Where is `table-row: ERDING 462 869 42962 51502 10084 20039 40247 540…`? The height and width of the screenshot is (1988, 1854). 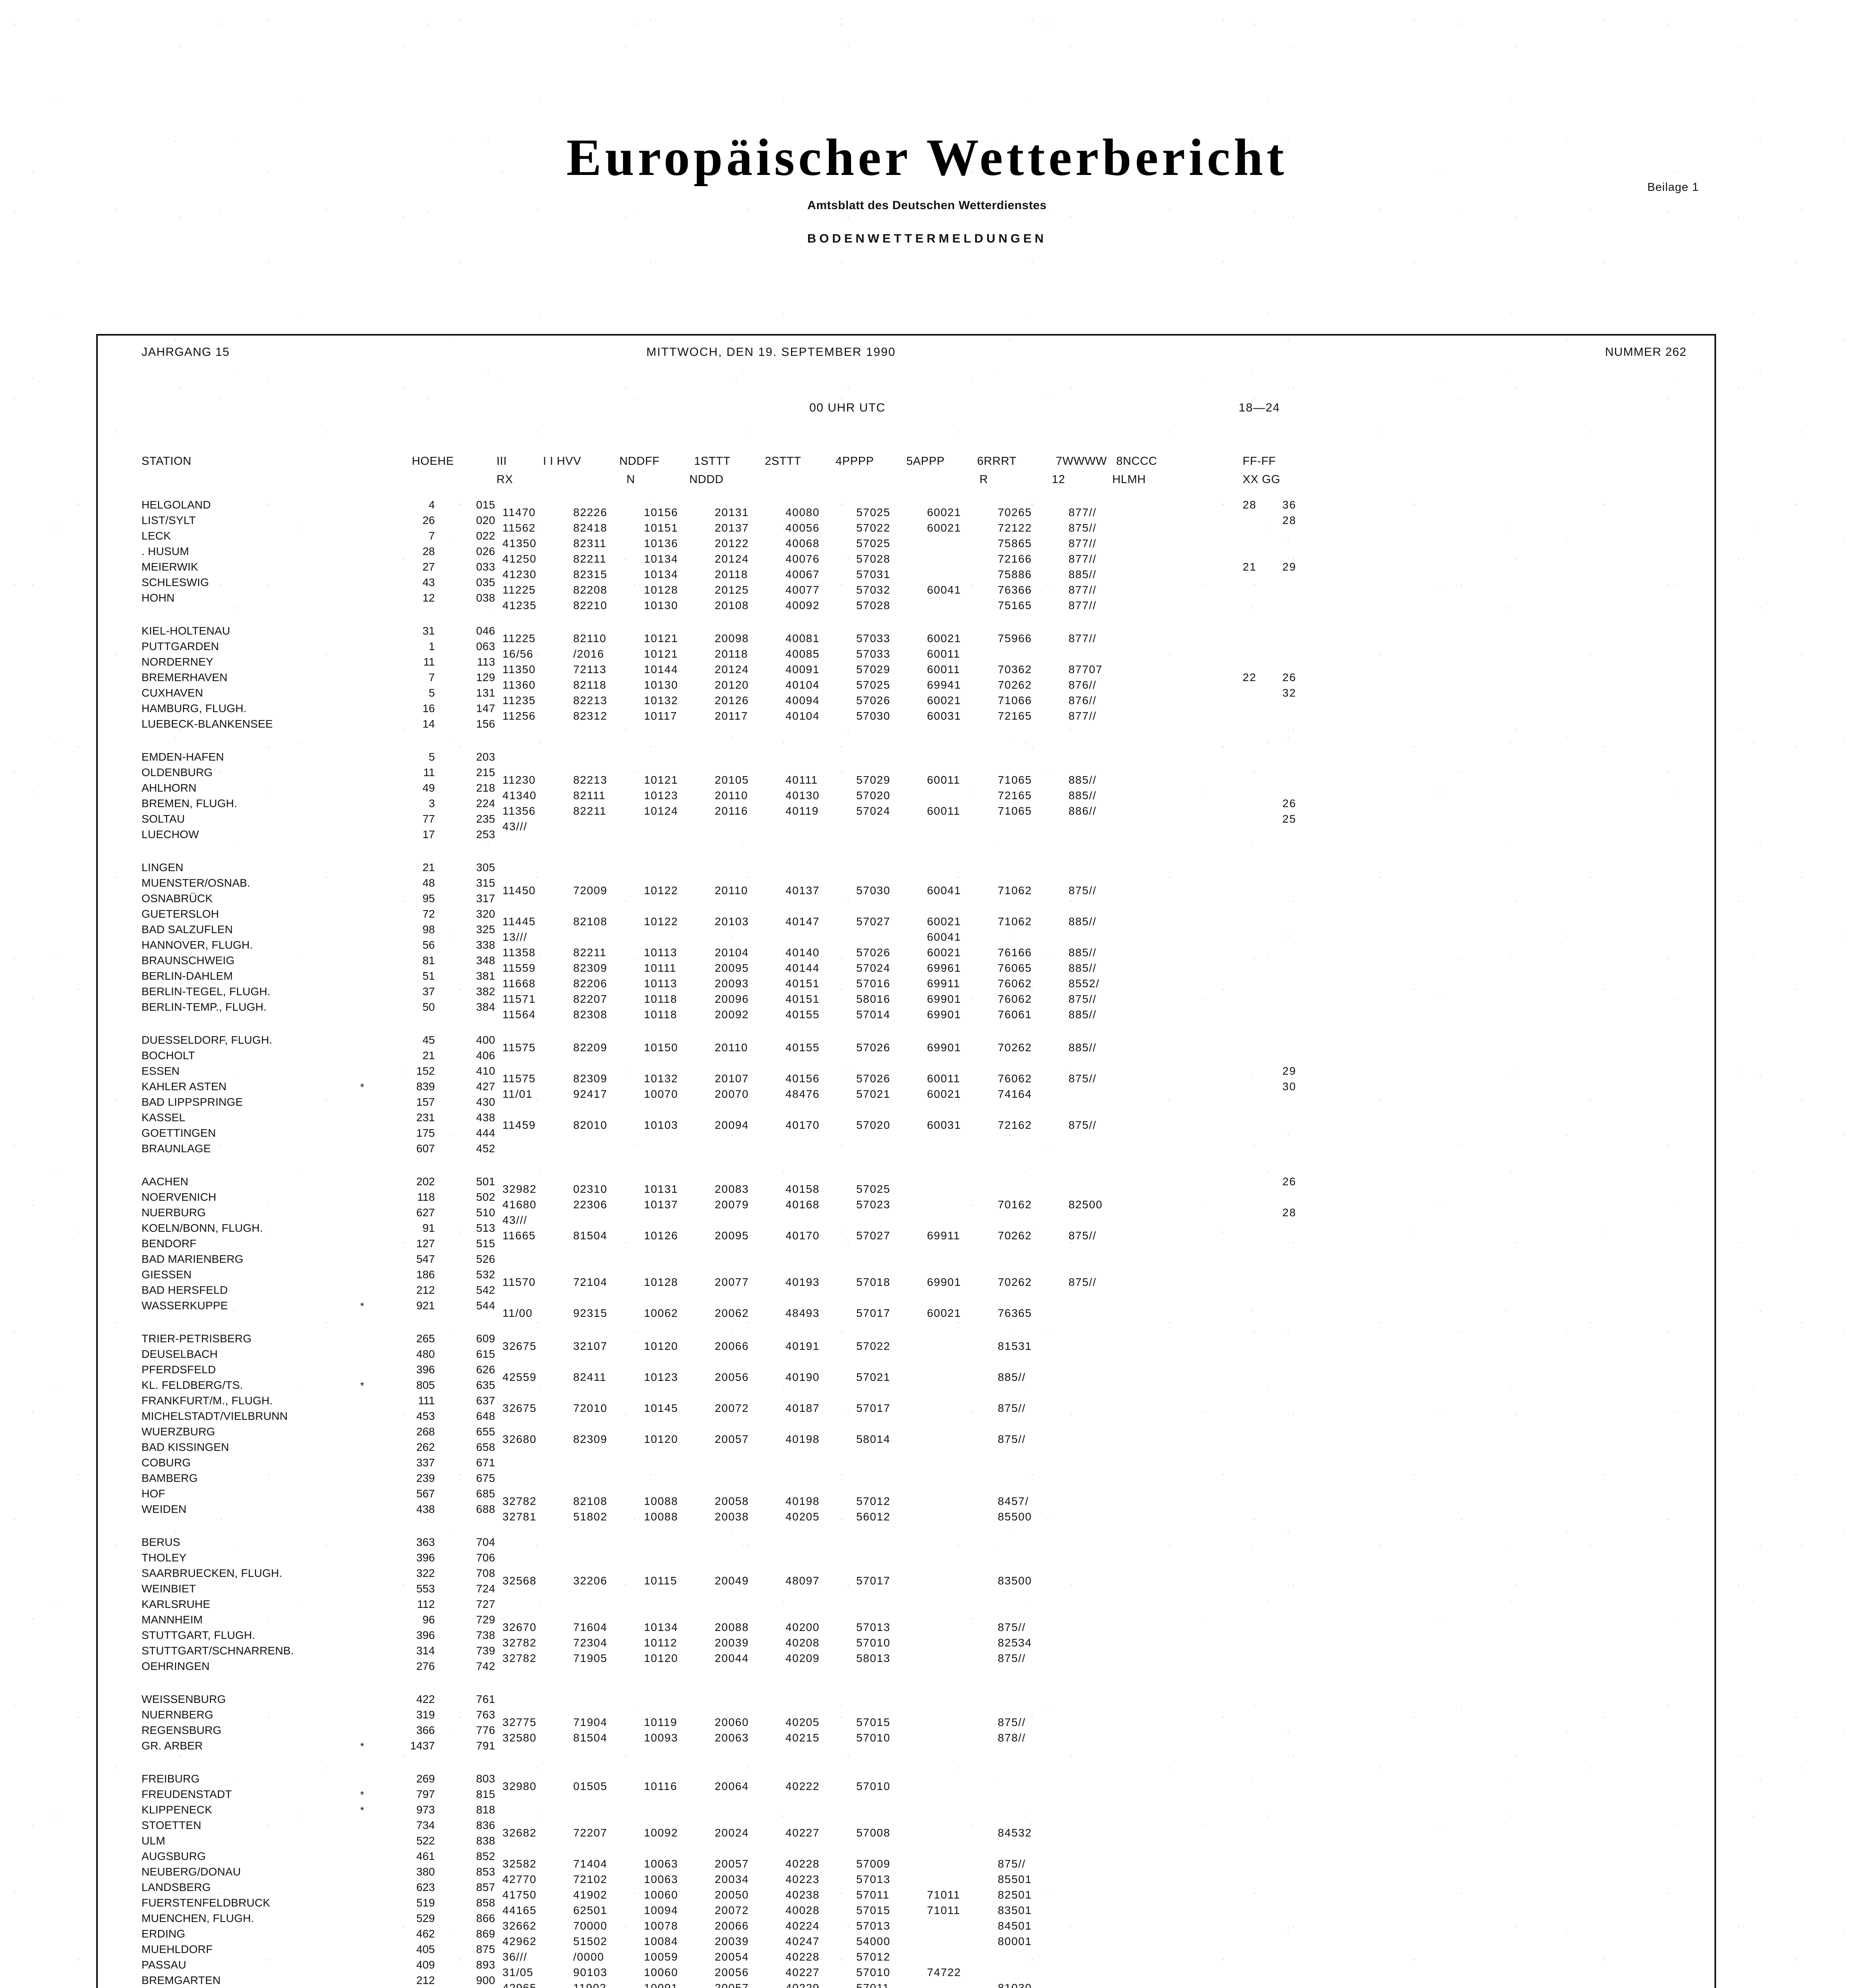
table-row: ERDING 462 869 42962 51502 10084 20039 40247 540… is located at coordinates (906, 1937).